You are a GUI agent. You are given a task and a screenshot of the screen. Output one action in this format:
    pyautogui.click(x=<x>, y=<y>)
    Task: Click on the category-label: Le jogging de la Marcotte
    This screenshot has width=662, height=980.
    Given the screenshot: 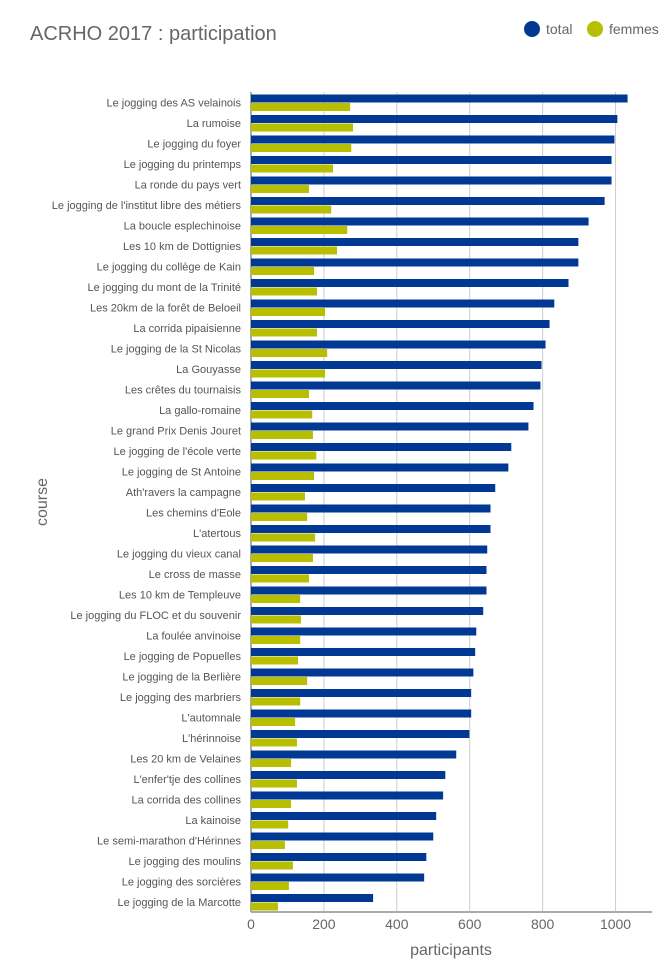 What is the action you would take?
    pyautogui.click(x=179, y=903)
    